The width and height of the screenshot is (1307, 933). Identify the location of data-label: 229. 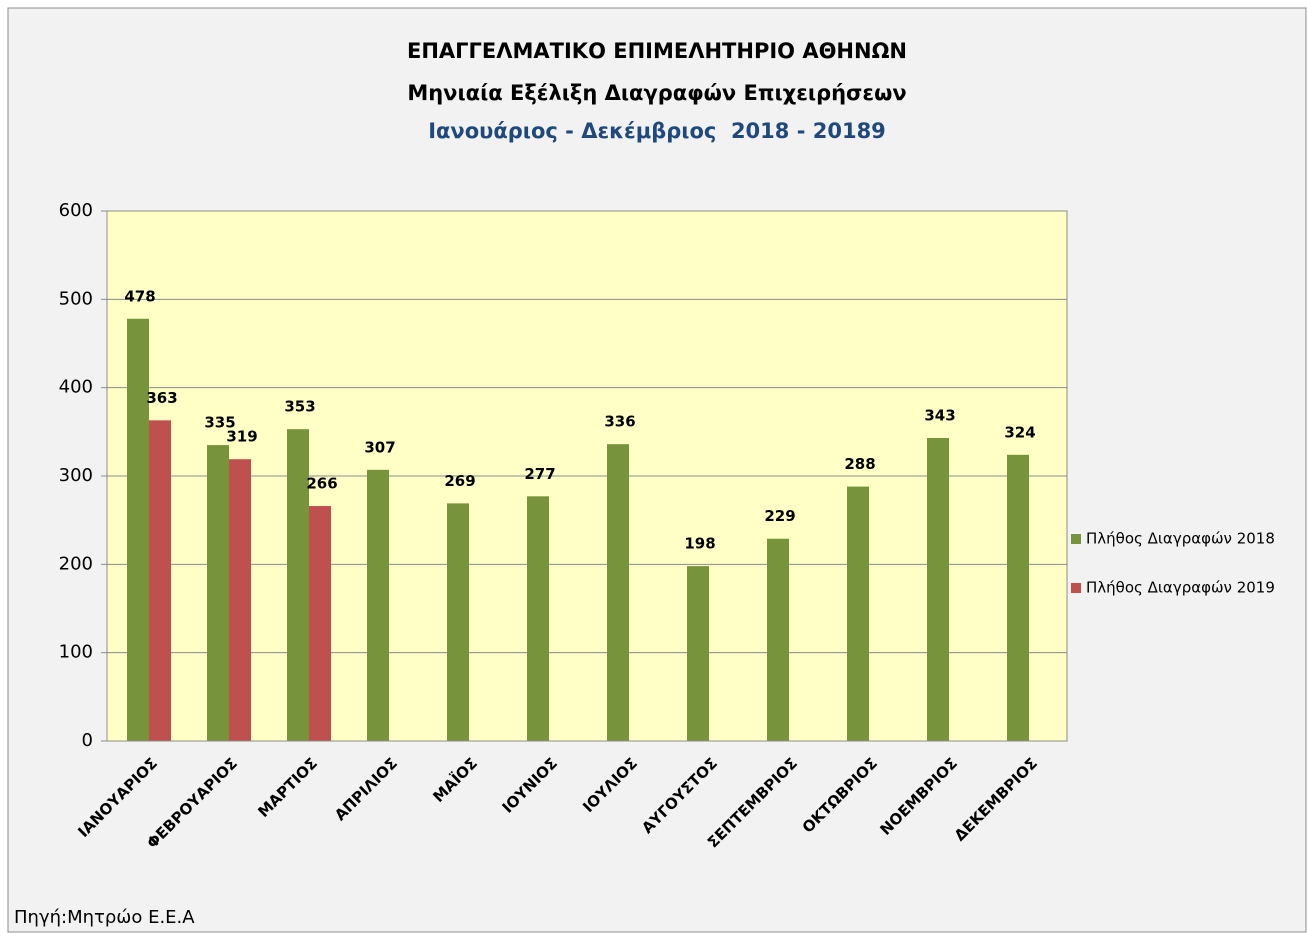
(779, 516).